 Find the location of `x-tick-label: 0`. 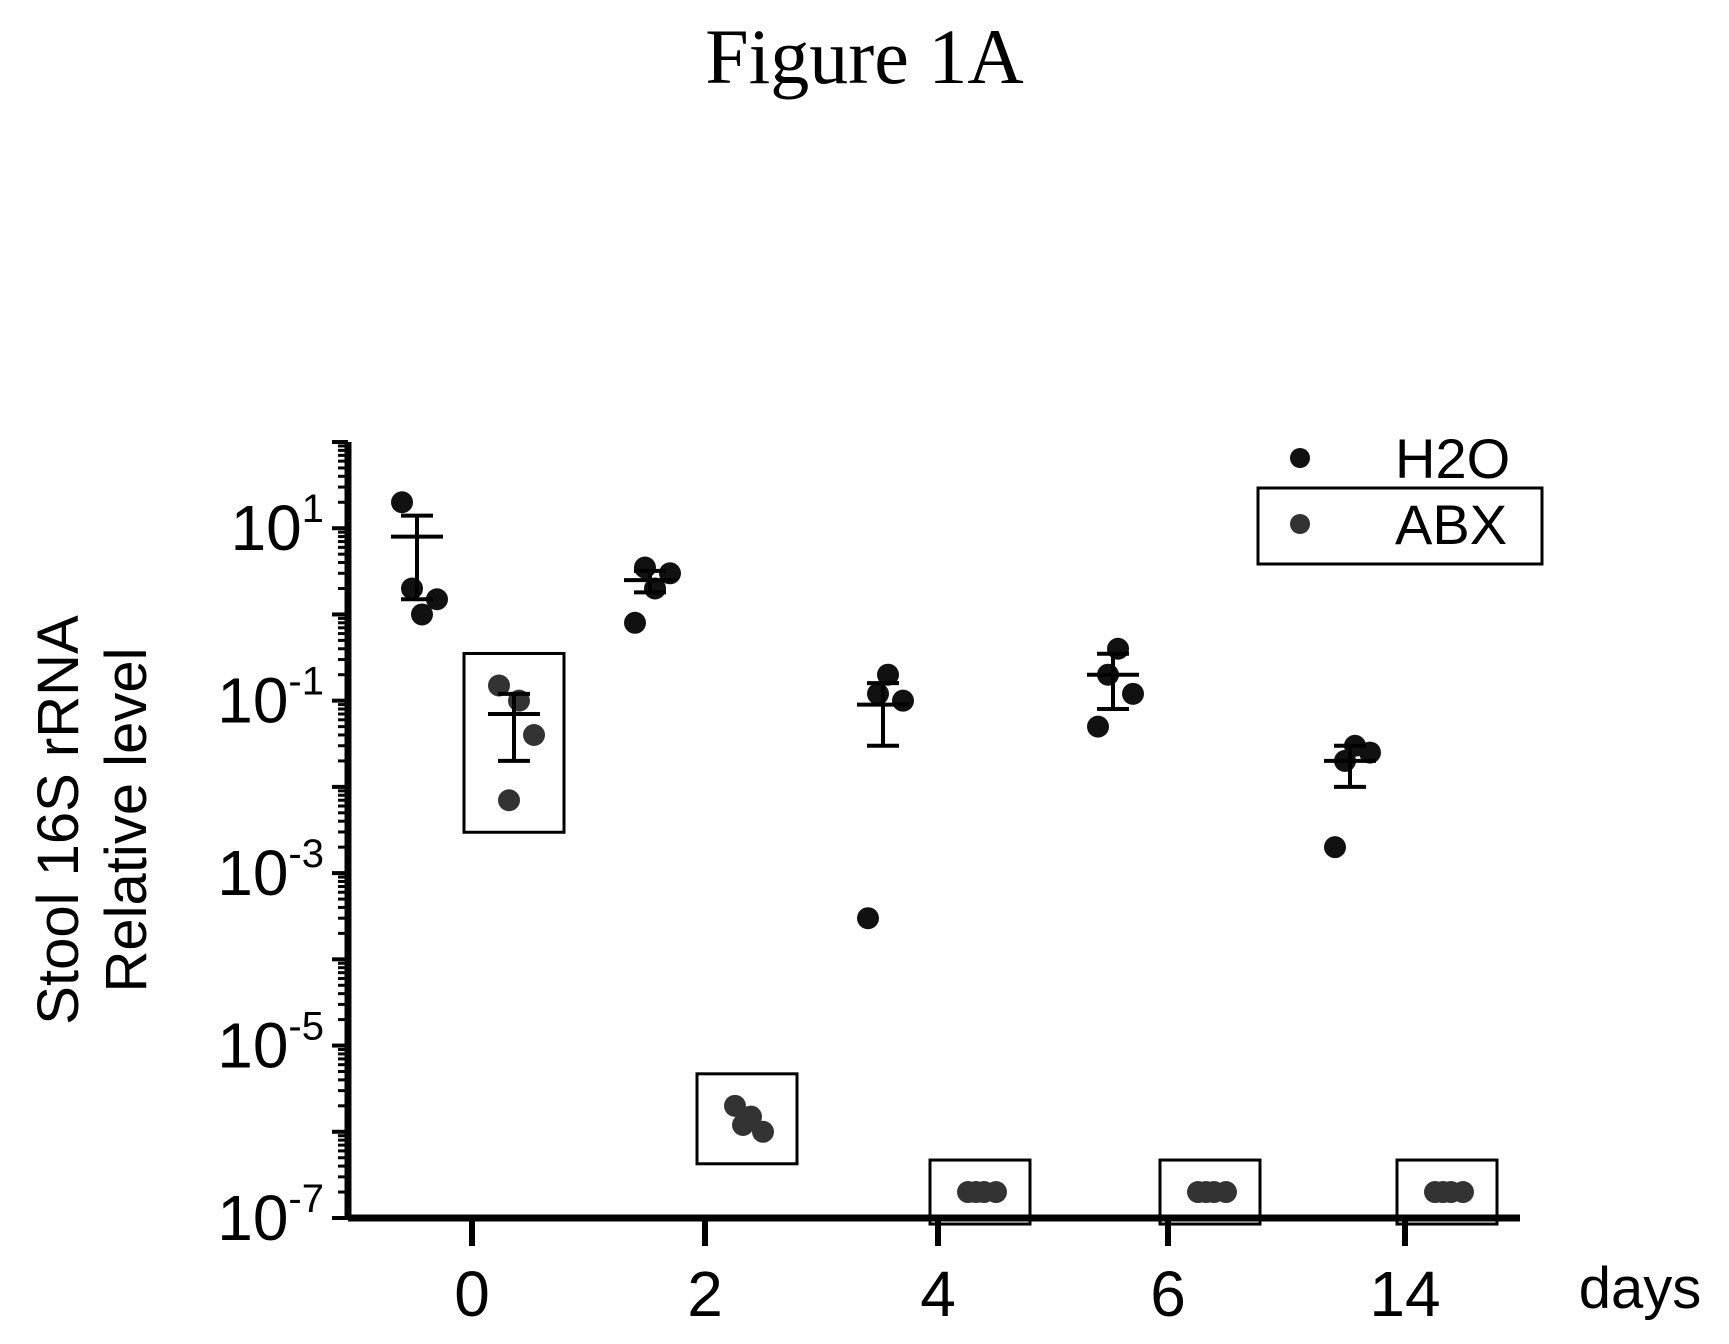

x-tick-label: 0 is located at coordinates (472, 1294).